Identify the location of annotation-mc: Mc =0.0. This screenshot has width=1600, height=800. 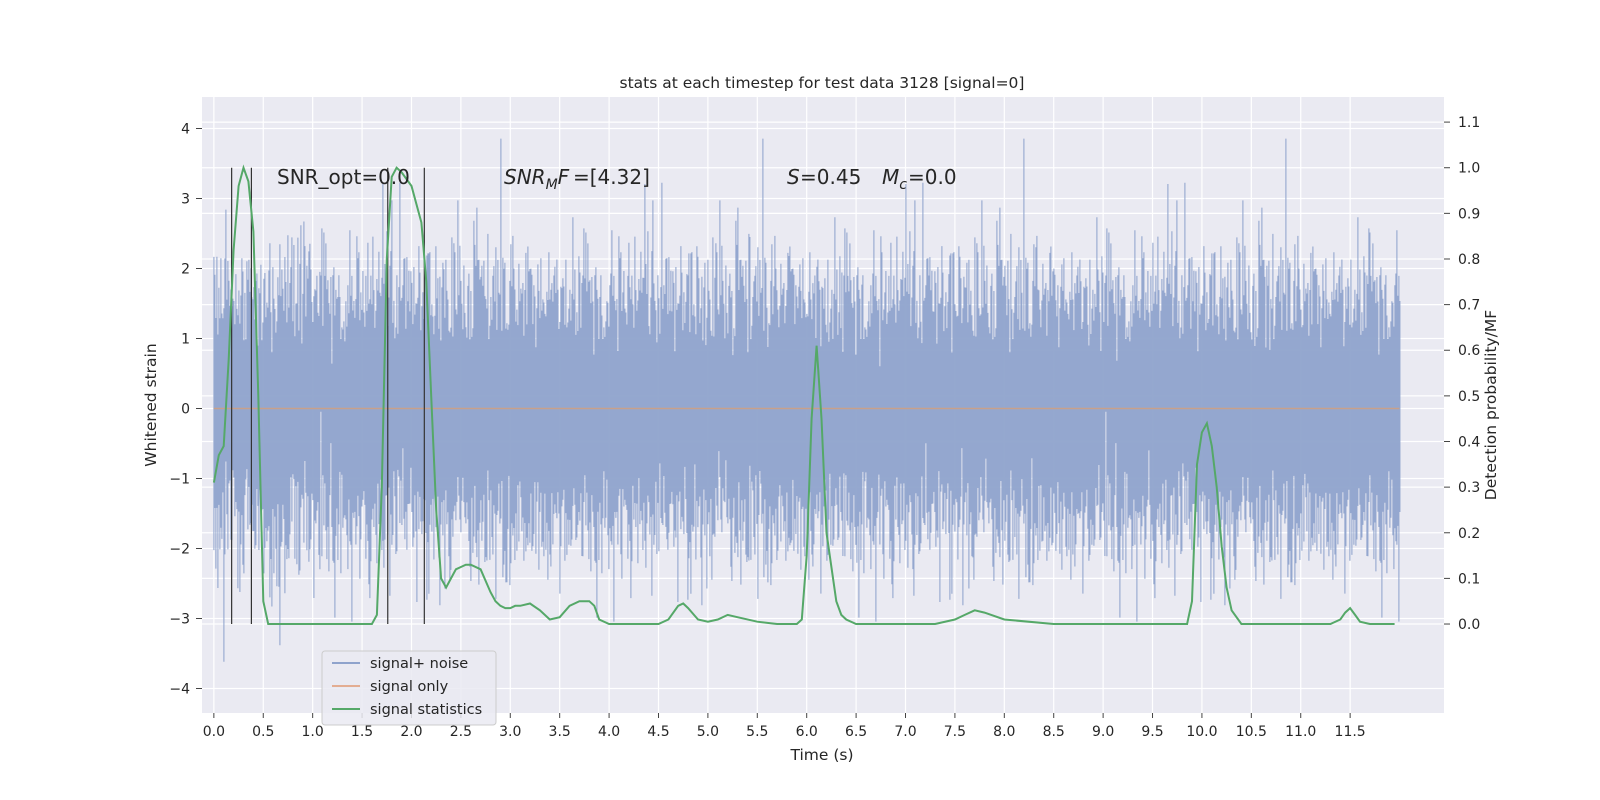
(919, 179).